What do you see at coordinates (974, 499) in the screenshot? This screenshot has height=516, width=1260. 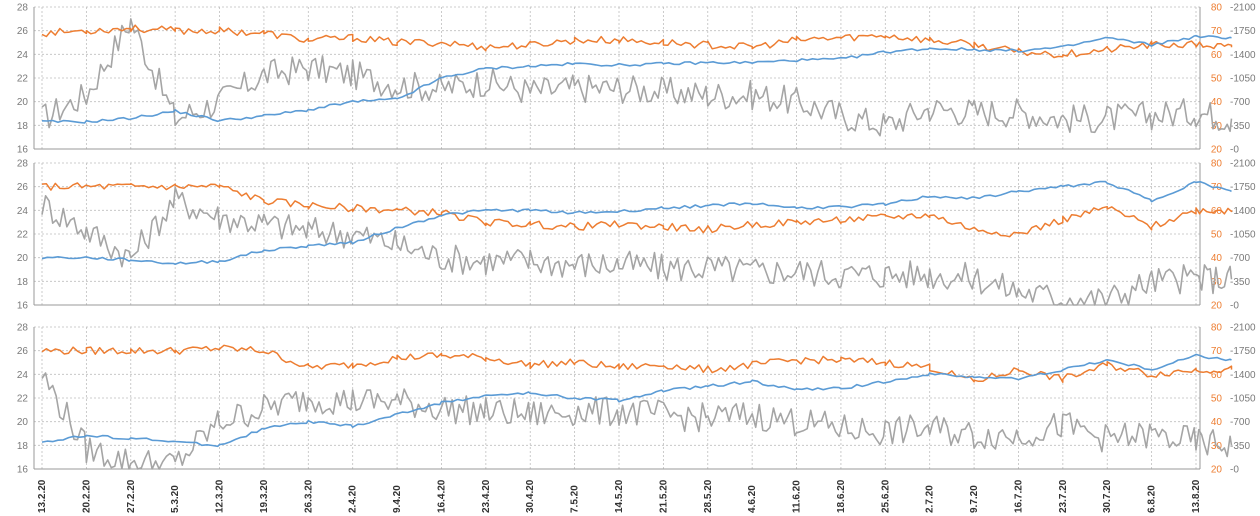 I see `x-axis-date-label: 9.7.20` at bounding box center [974, 499].